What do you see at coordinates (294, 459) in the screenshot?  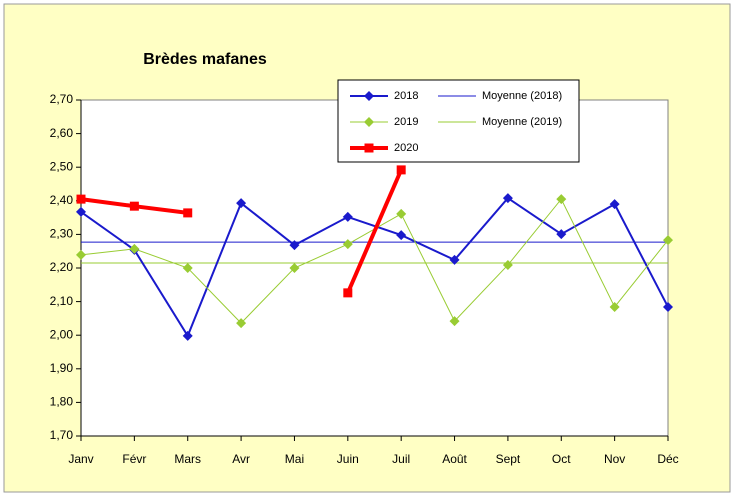 I see `x-tick-label: Mai` at bounding box center [294, 459].